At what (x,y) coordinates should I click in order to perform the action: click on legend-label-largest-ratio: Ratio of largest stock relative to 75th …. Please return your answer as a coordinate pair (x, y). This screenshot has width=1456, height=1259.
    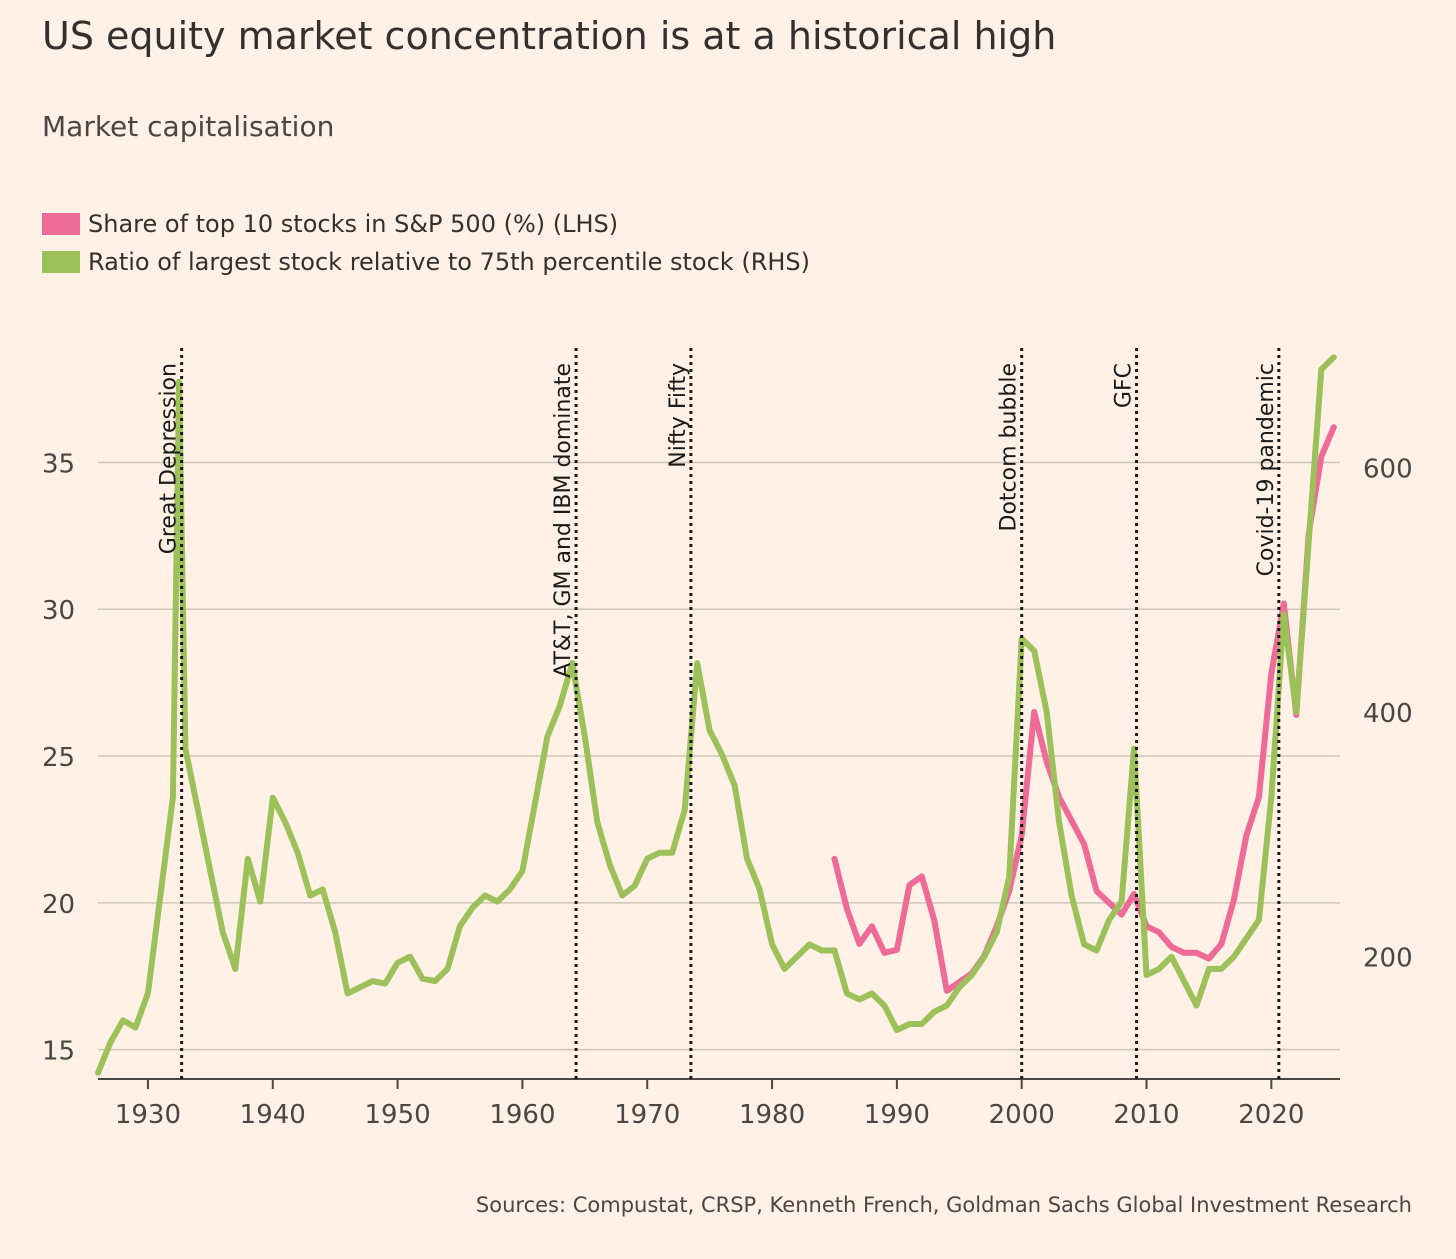
    Looking at the image, I should click on (449, 262).